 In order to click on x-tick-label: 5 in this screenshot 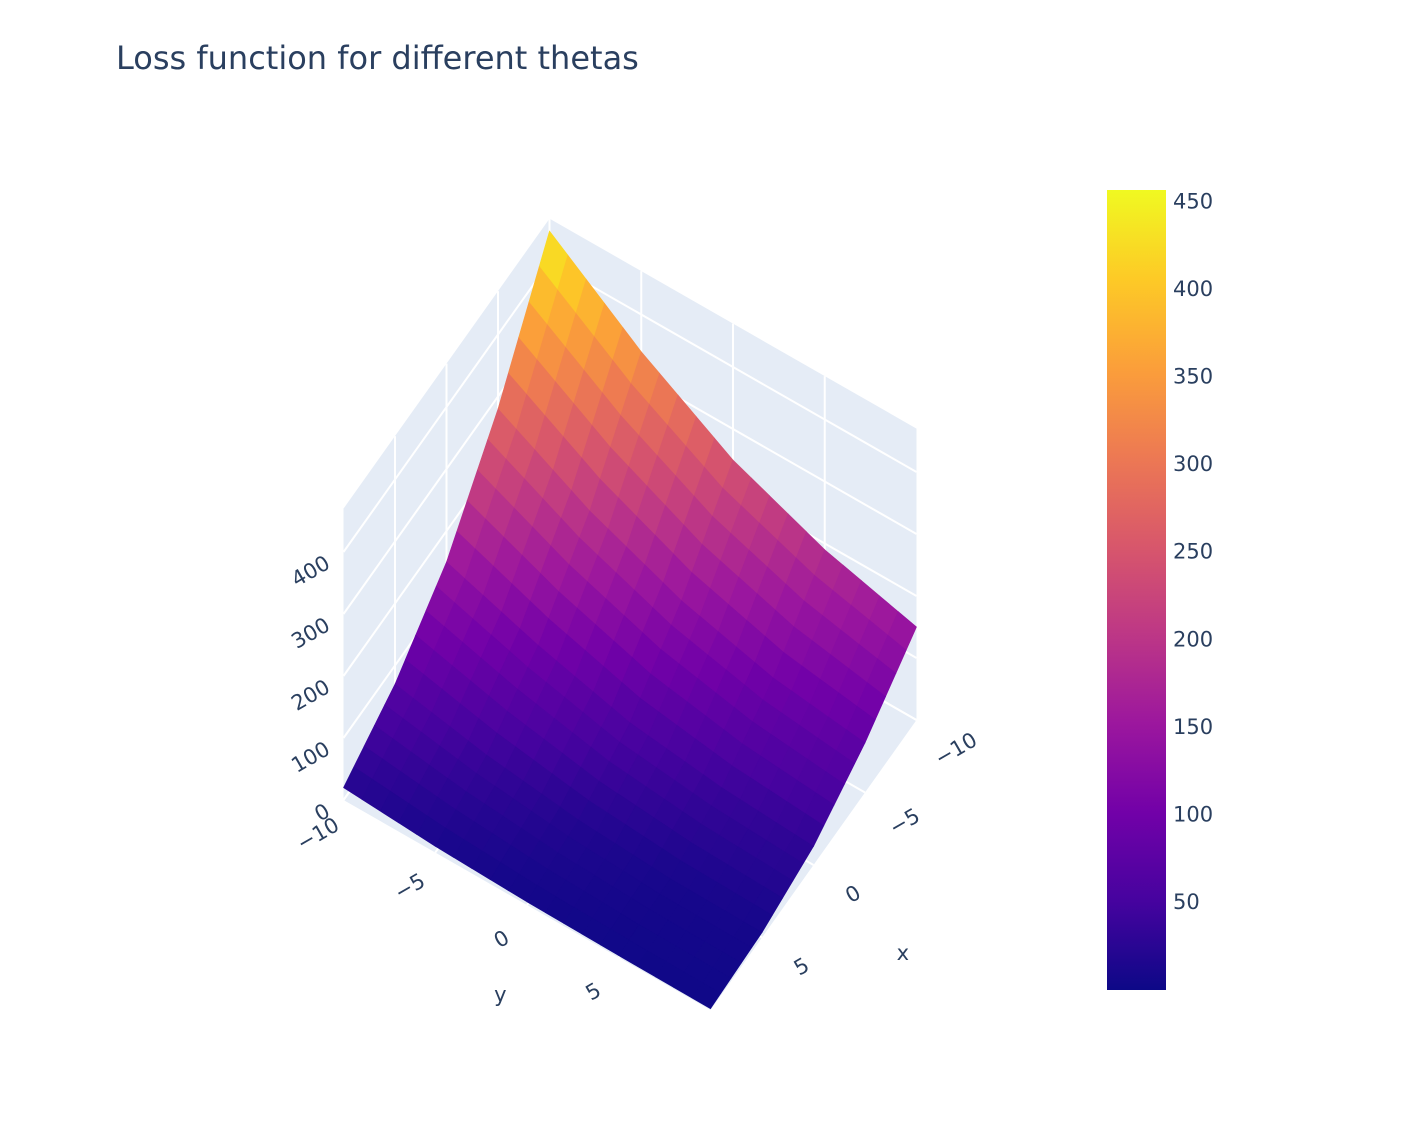, I will do `click(802, 966)`.